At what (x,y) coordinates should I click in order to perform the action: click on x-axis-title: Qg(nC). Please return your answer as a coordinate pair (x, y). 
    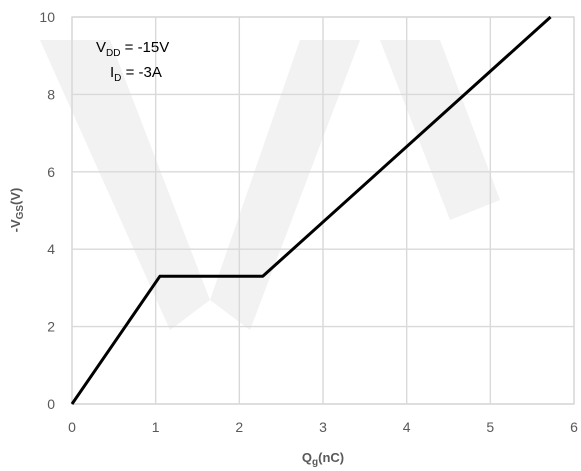
    Looking at the image, I should click on (323, 459).